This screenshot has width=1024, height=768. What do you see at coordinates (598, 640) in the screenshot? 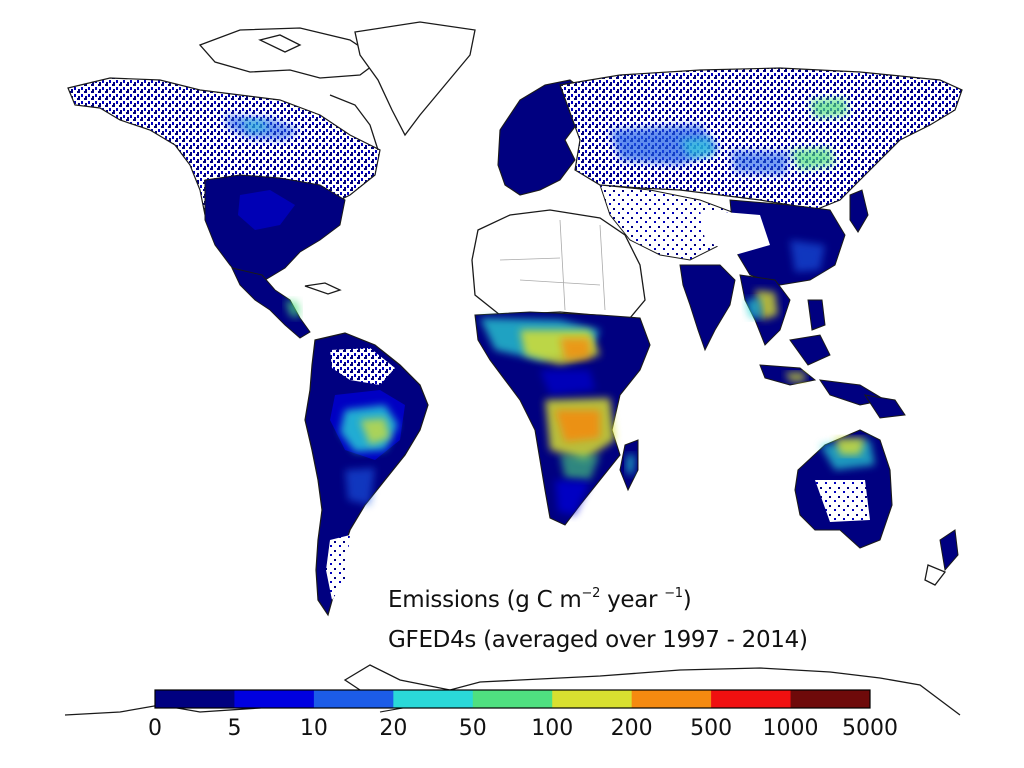
I see `legend-source-subtitle: GFED4s (averaged over 1997 - 2014)` at bounding box center [598, 640].